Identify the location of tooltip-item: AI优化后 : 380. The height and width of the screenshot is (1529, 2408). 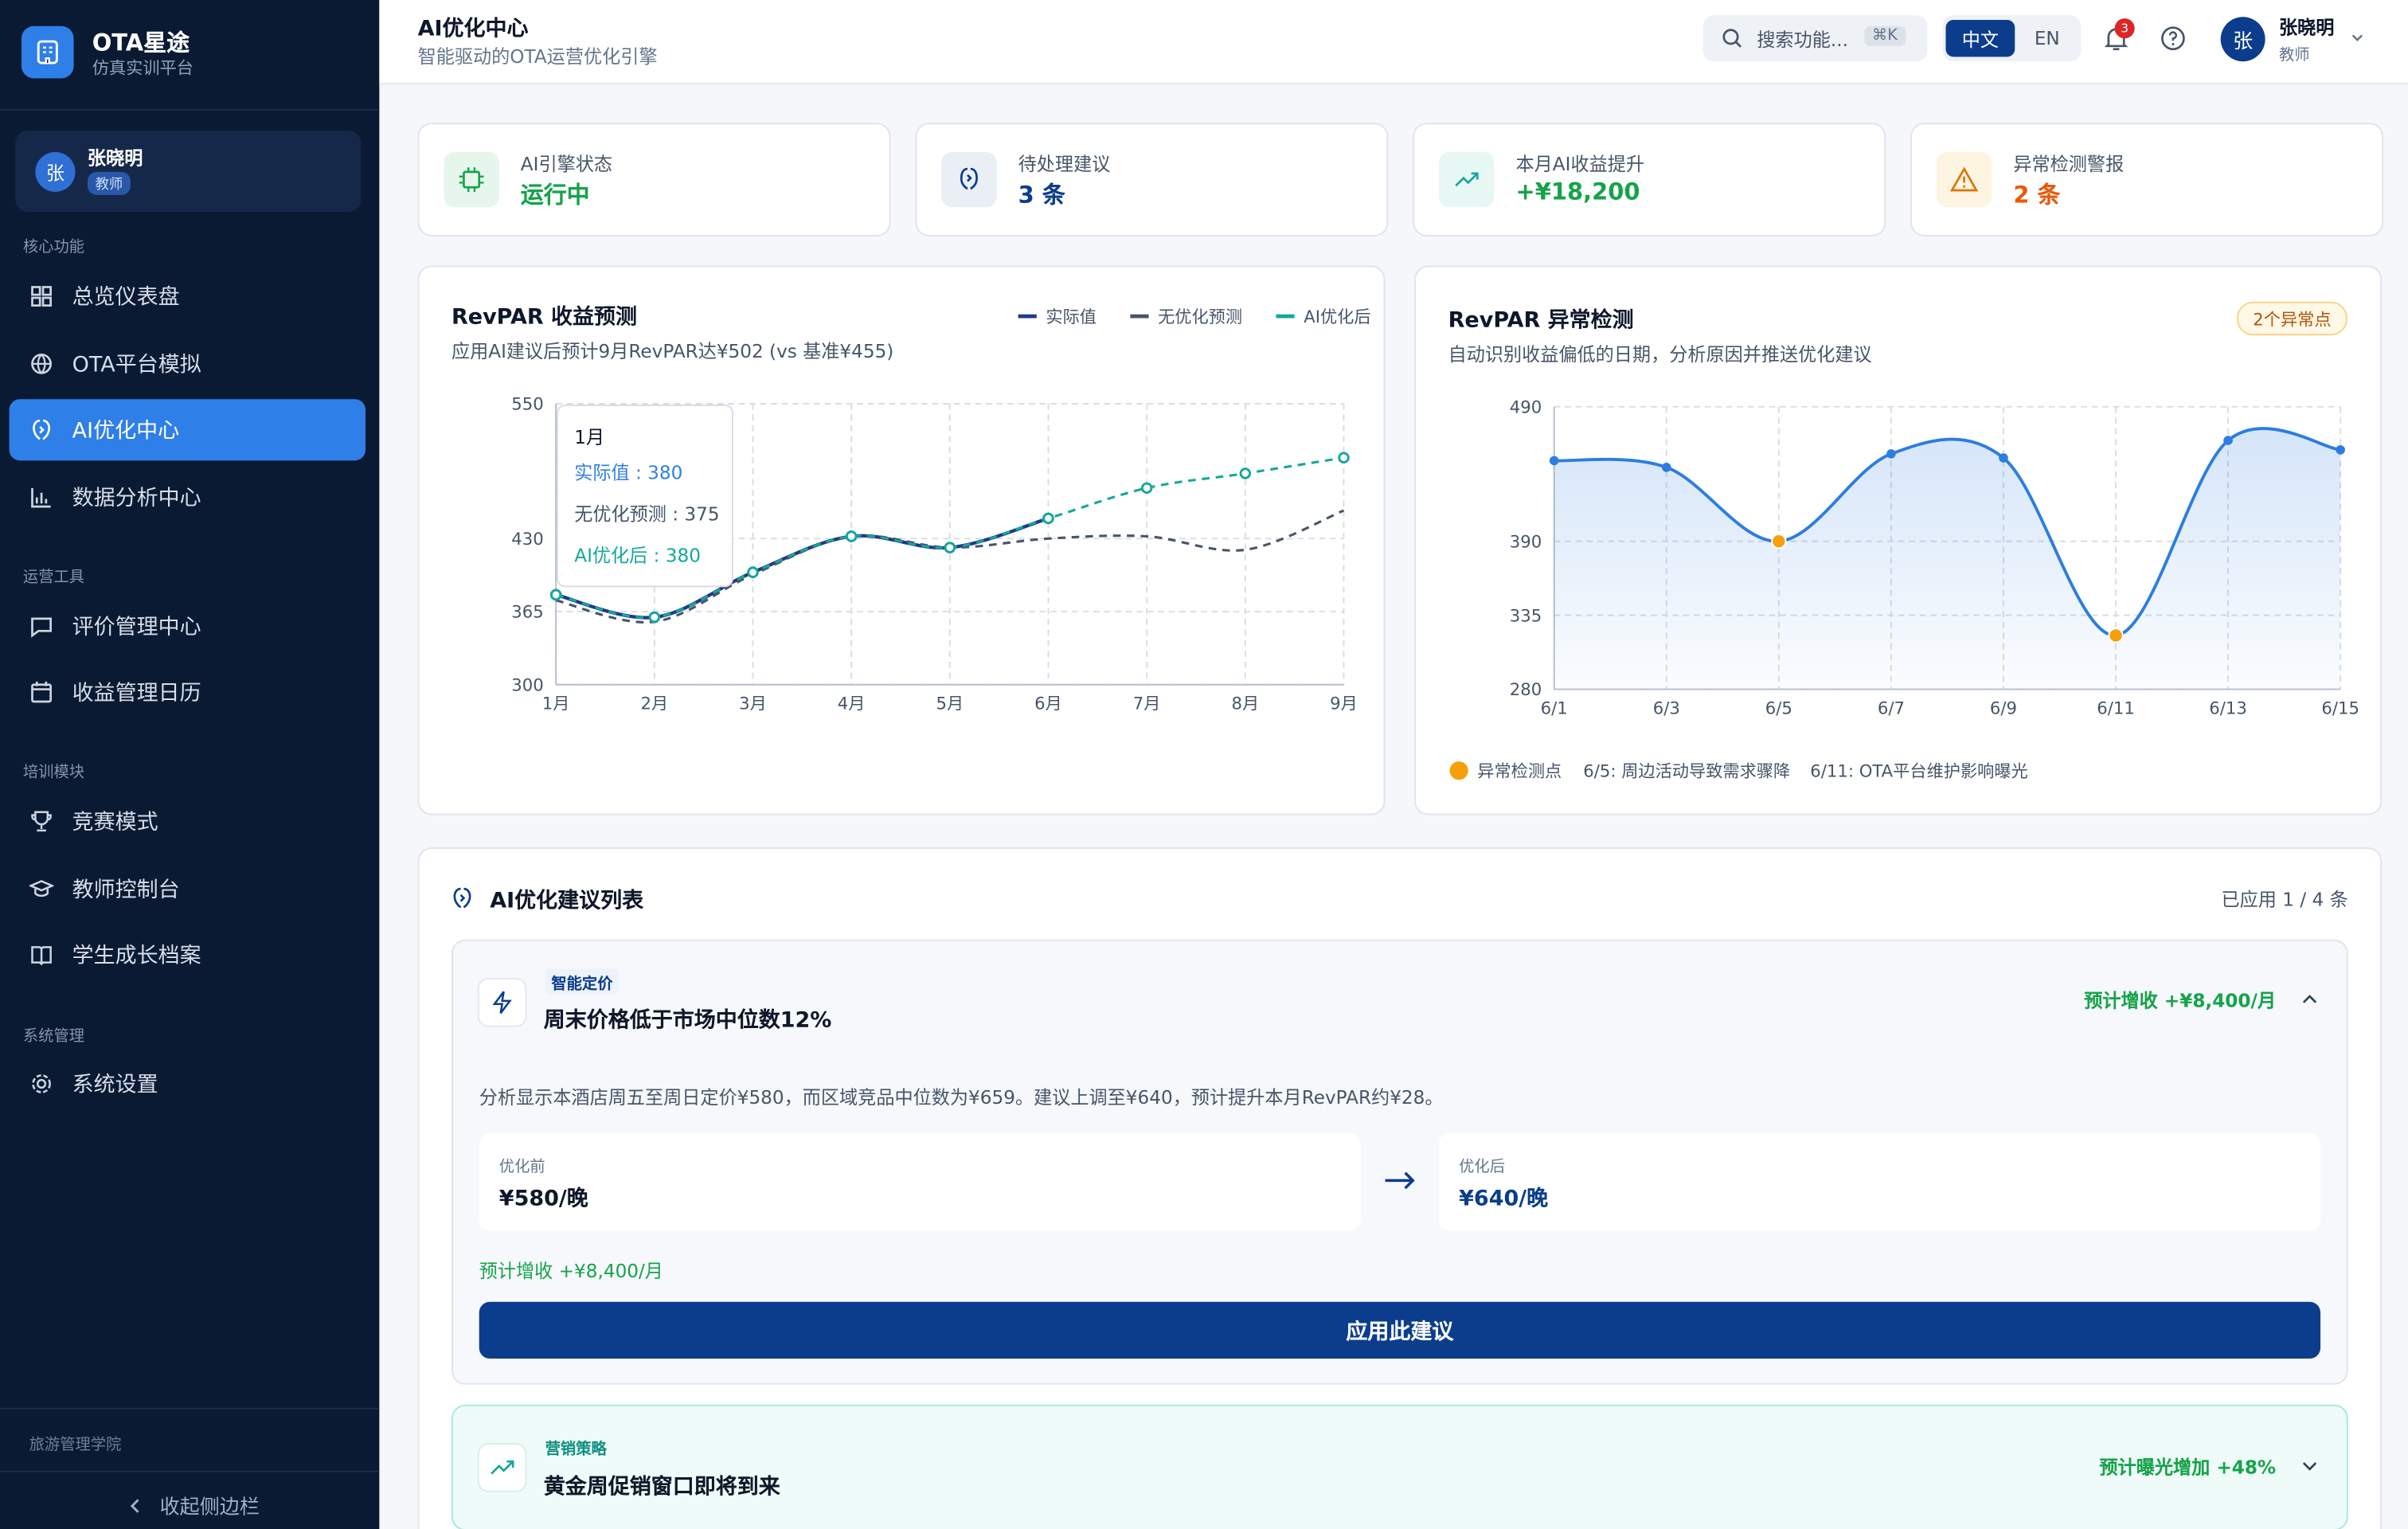
(637, 556).